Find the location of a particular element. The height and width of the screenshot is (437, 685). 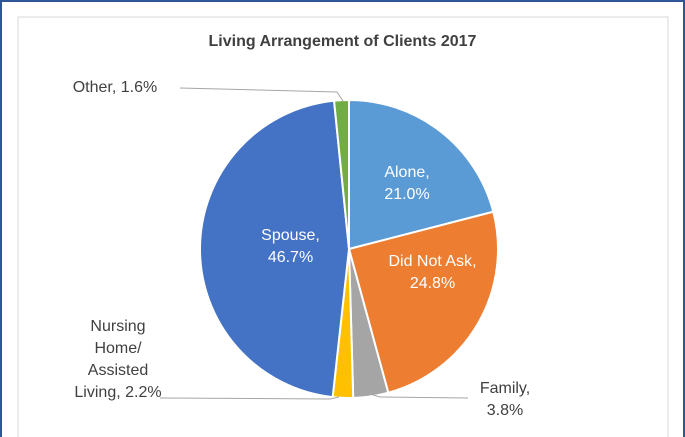

value-label: 1.6% is located at coordinates (139, 87).